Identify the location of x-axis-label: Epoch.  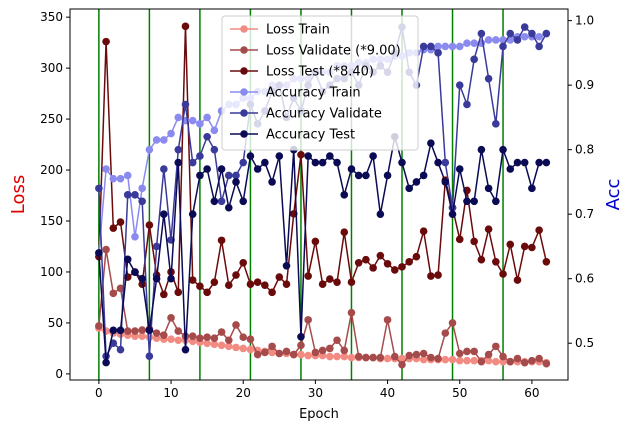
(319, 414).